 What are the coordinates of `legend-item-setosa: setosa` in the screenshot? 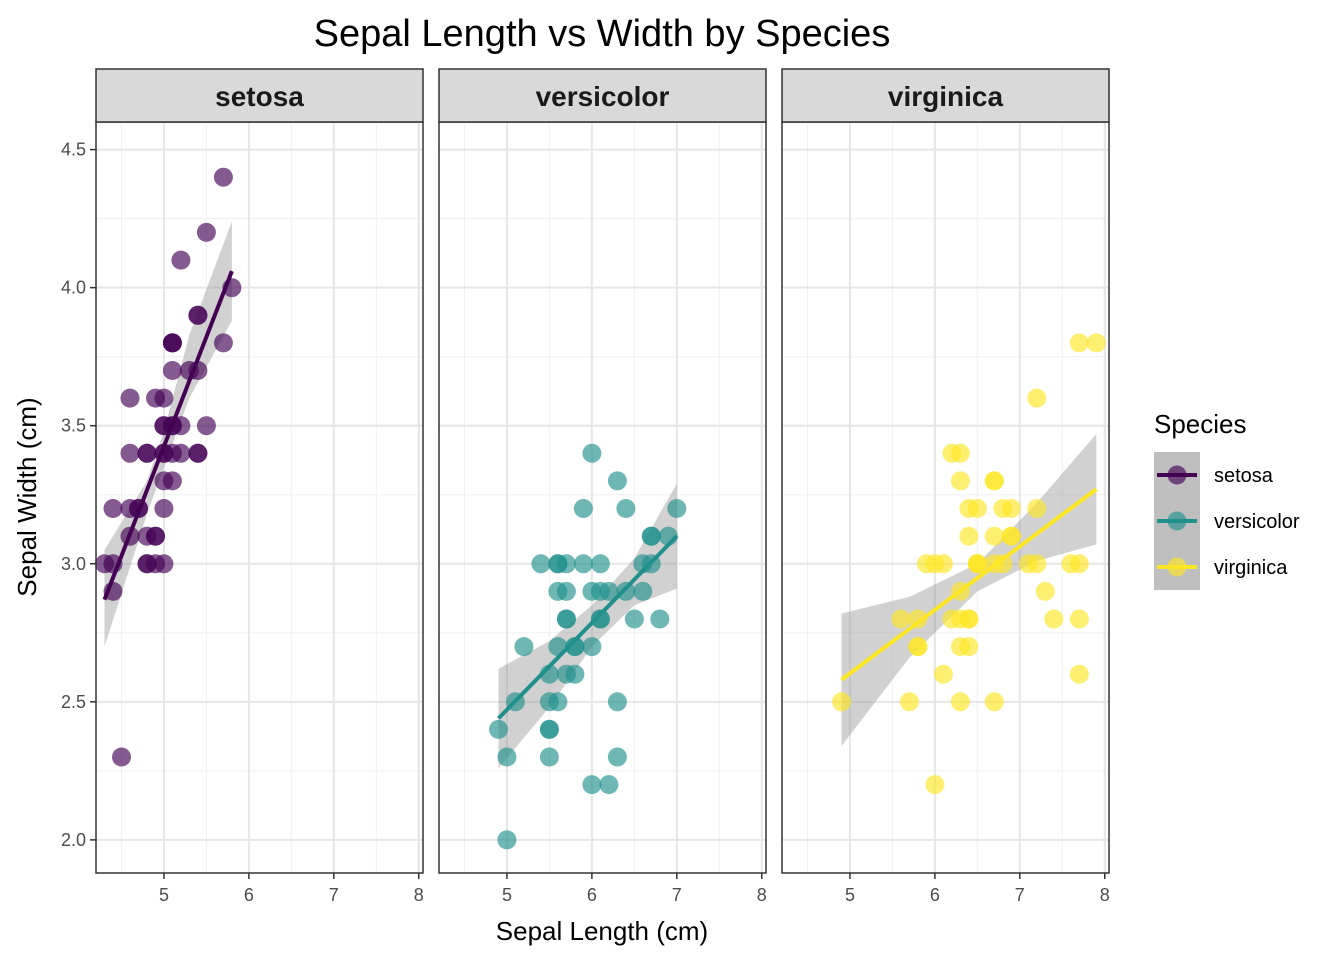 It's located at (1214, 475).